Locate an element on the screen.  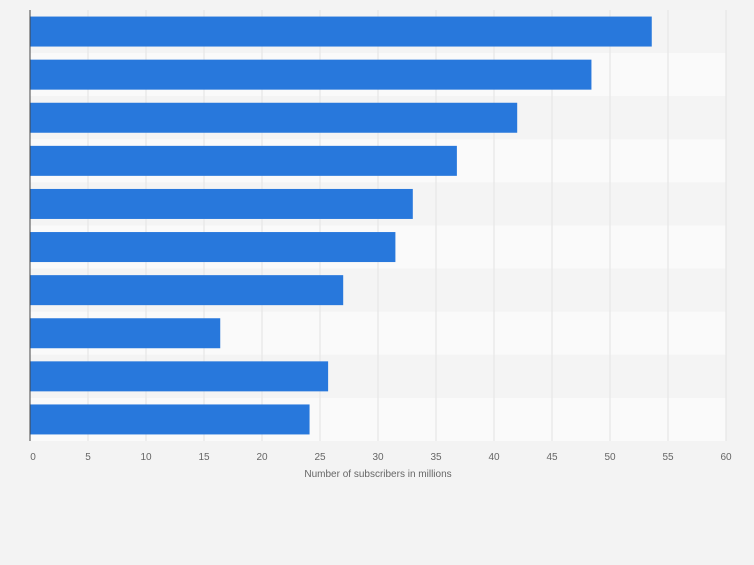
x-tick-label: 0 is located at coordinates (33, 457).